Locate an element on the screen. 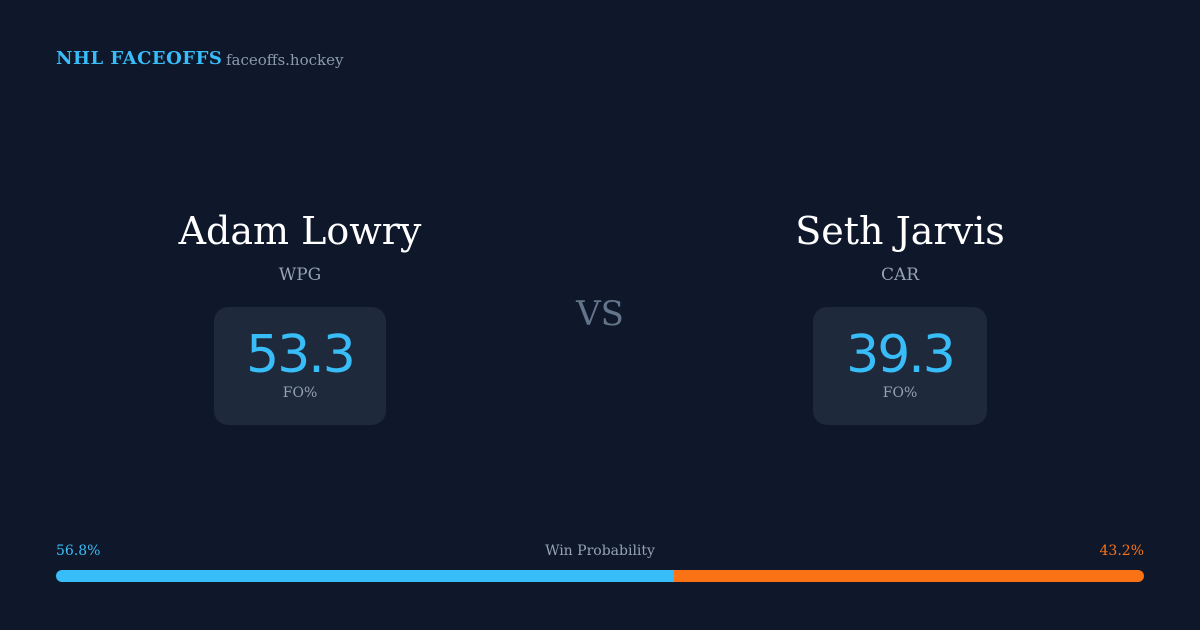  brand: NHL FACEOFFS is located at coordinates (139, 58).